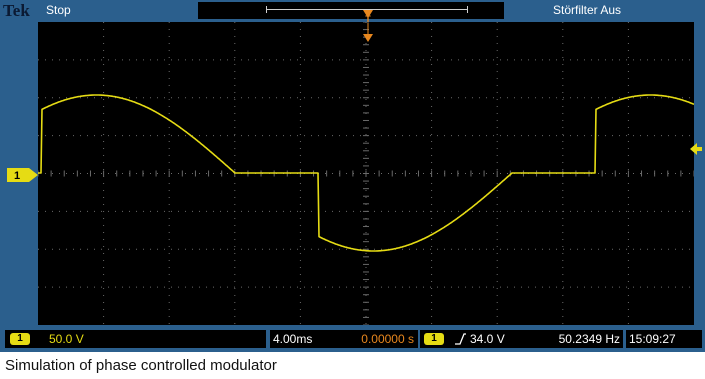 This screenshot has width=705, height=379. What do you see at coordinates (23, 175) in the screenshot?
I see `ch1-ground-marker-icon: 1` at bounding box center [23, 175].